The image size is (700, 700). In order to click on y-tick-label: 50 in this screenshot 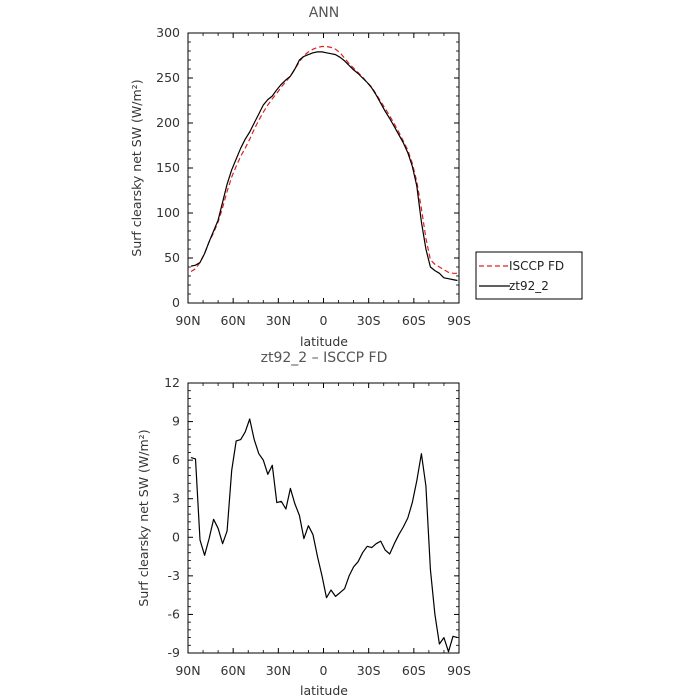, I will do `click(172, 257)`.